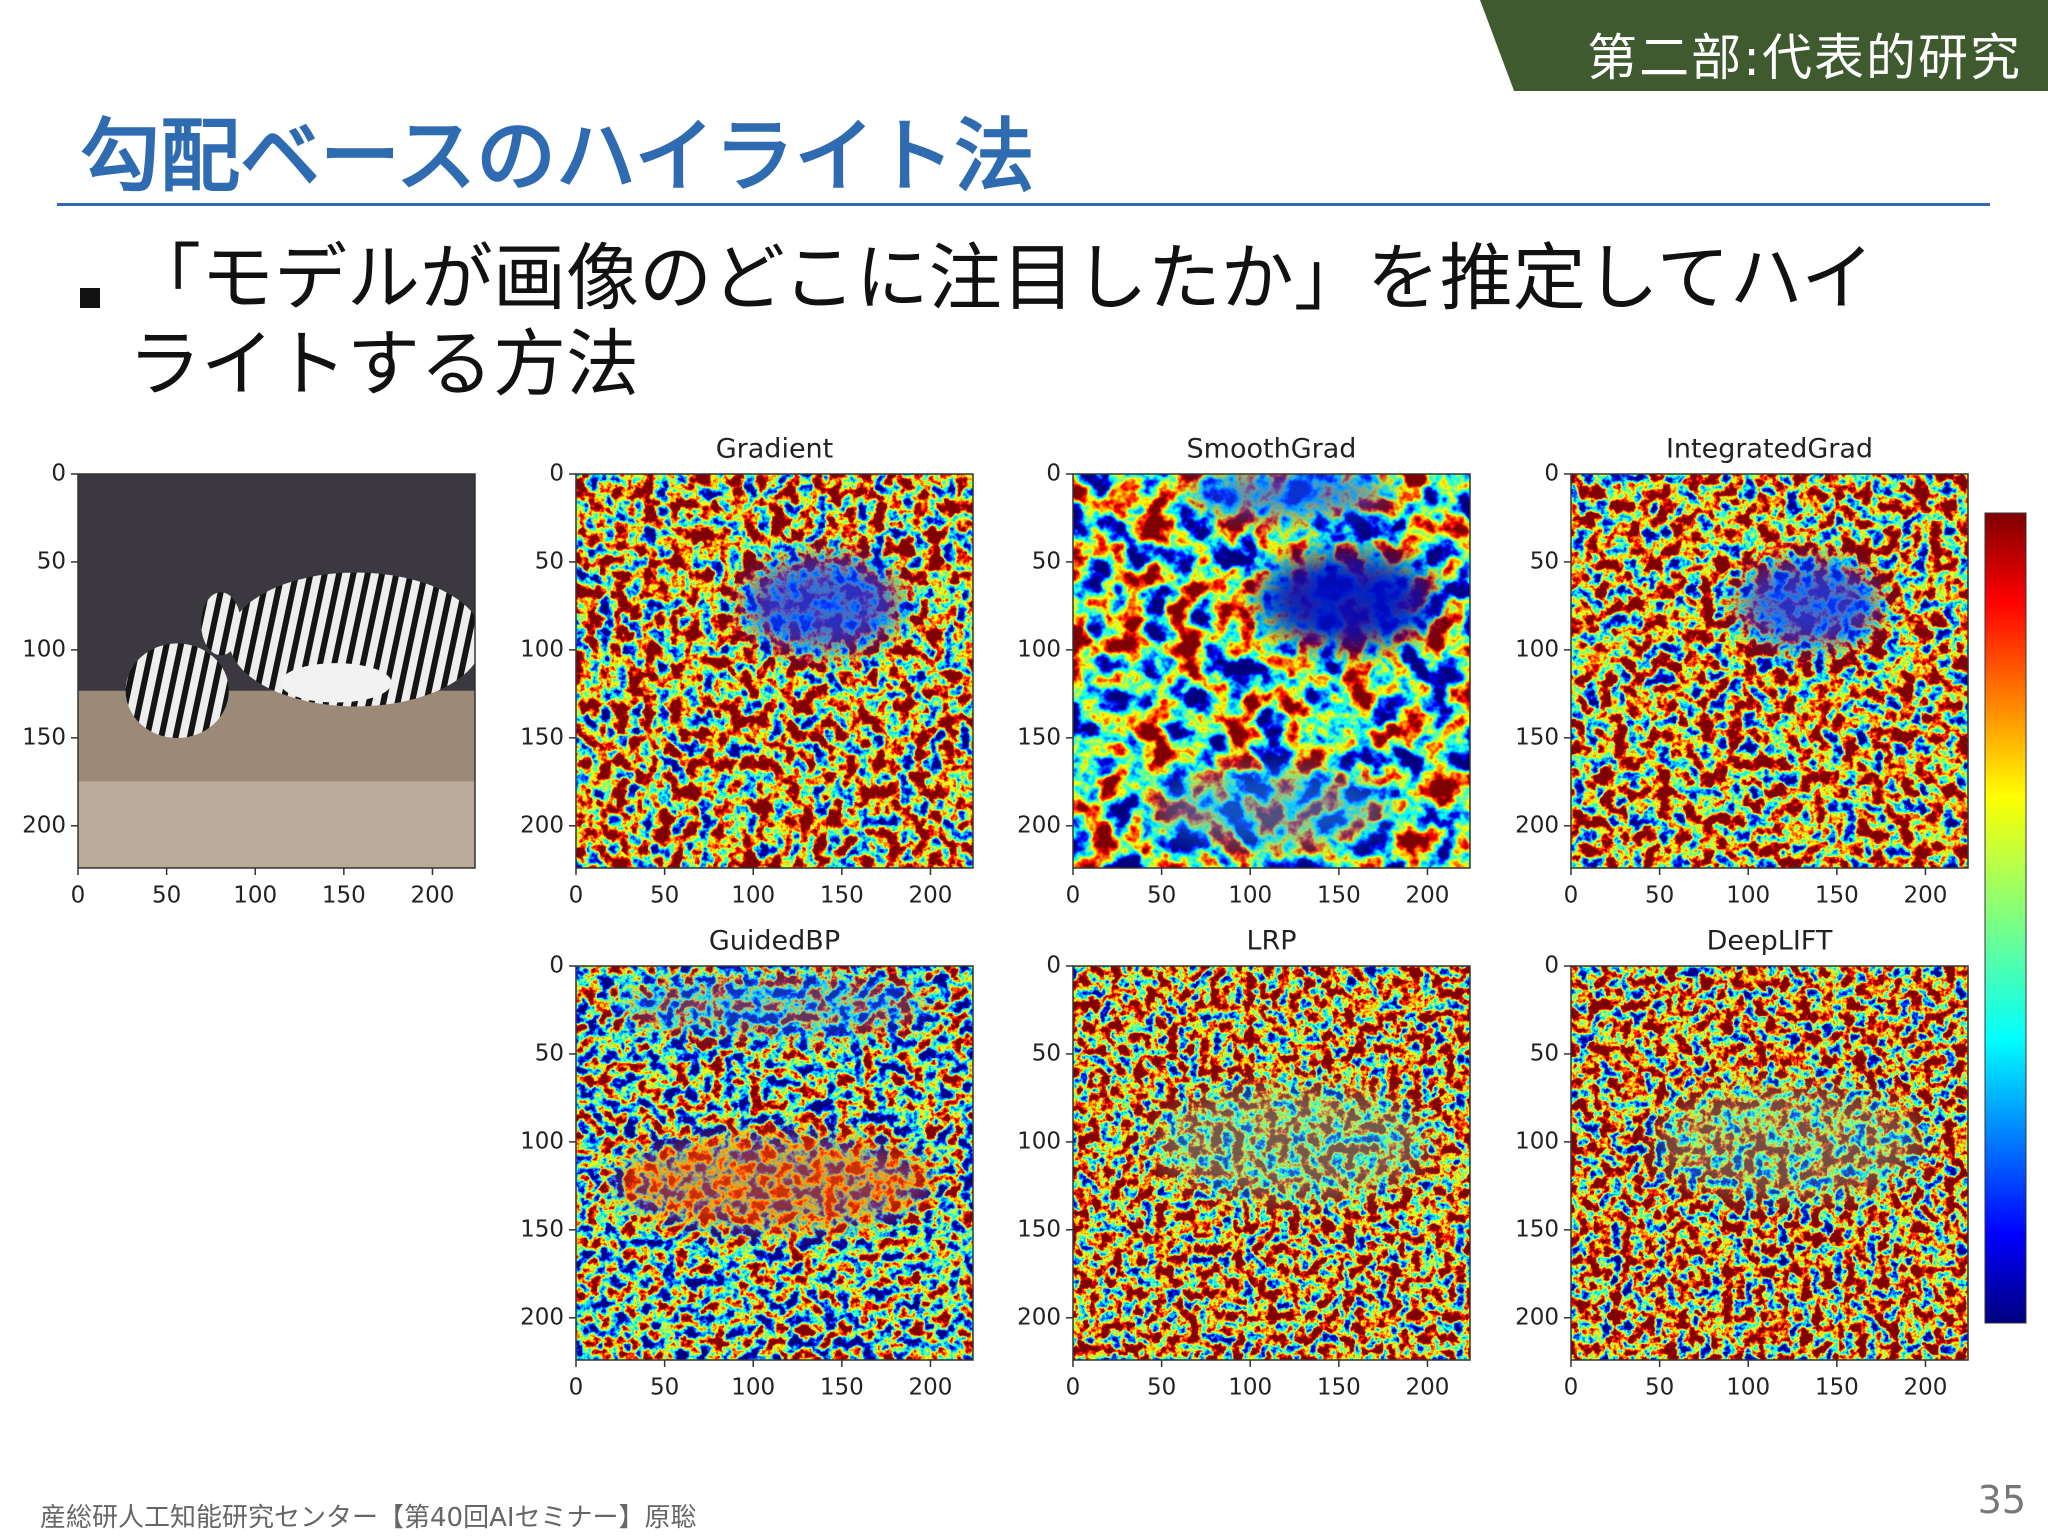 The image size is (2048, 1536). Describe the element at coordinates (1023, 204) in the screenshot. I see `title-rule` at that location.